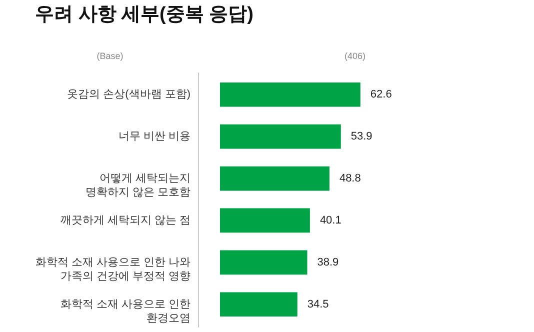  Describe the element at coordinates (144, 14) in the screenshot. I see `chart-title: 우려 사항 세부(중복 응답)` at that location.